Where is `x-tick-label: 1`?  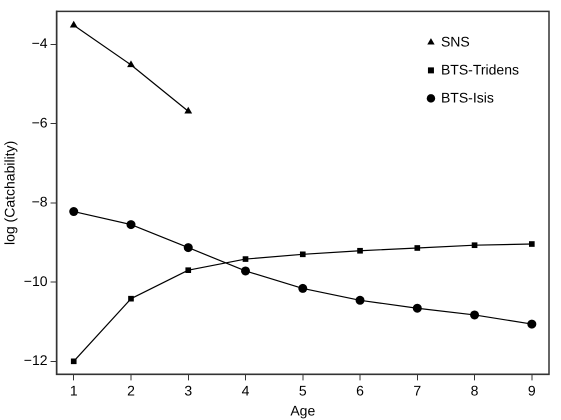
x-tick-label: 1 is located at coordinates (74, 390).